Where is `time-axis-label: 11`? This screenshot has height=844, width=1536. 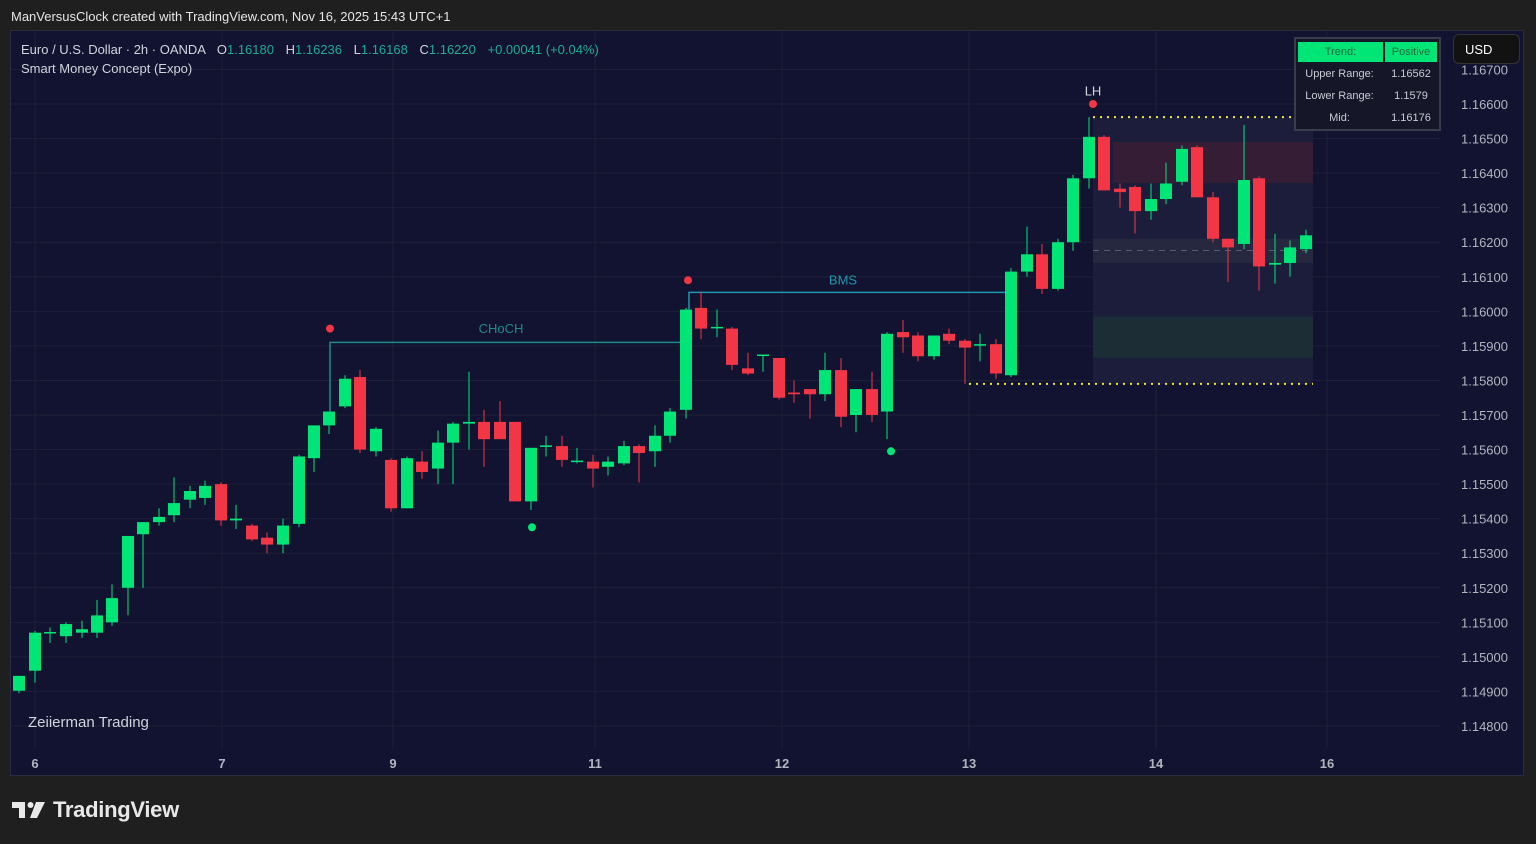
time-axis-label: 11 is located at coordinates (595, 763).